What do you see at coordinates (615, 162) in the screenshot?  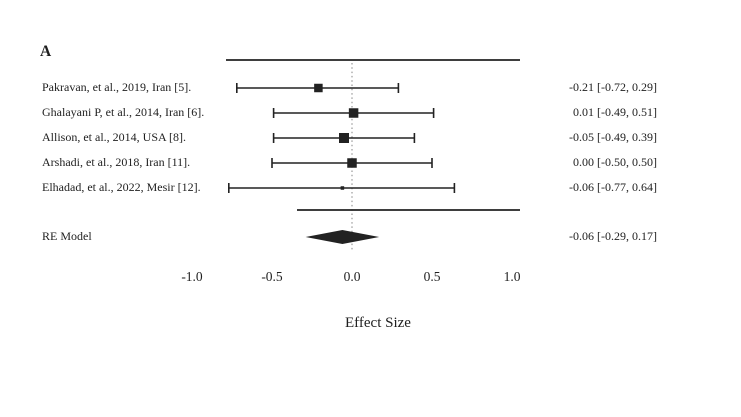 I see `estimate-annotation: 0.00 [-0.50, 0.50]` at bounding box center [615, 162].